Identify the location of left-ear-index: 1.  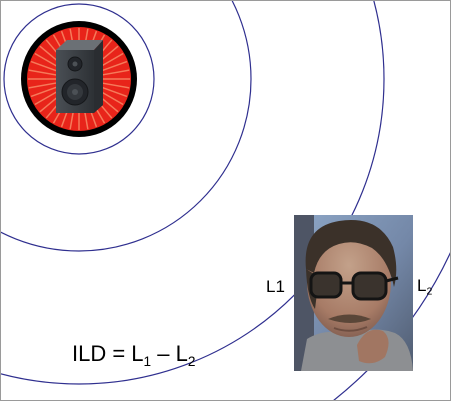
(280, 286).